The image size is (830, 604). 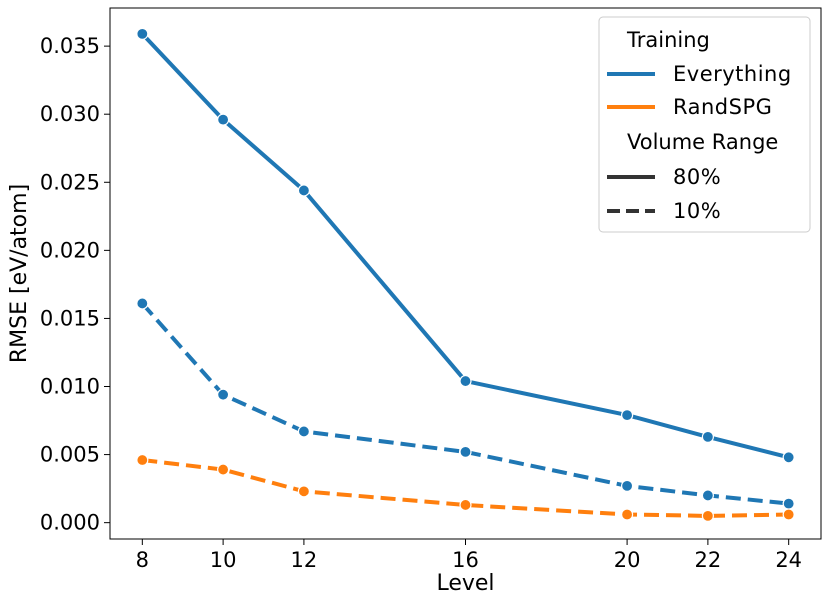 What do you see at coordinates (70, 182) in the screenshot?
I see `y-tick-label: 0.025` at bounding box center [70, 182].